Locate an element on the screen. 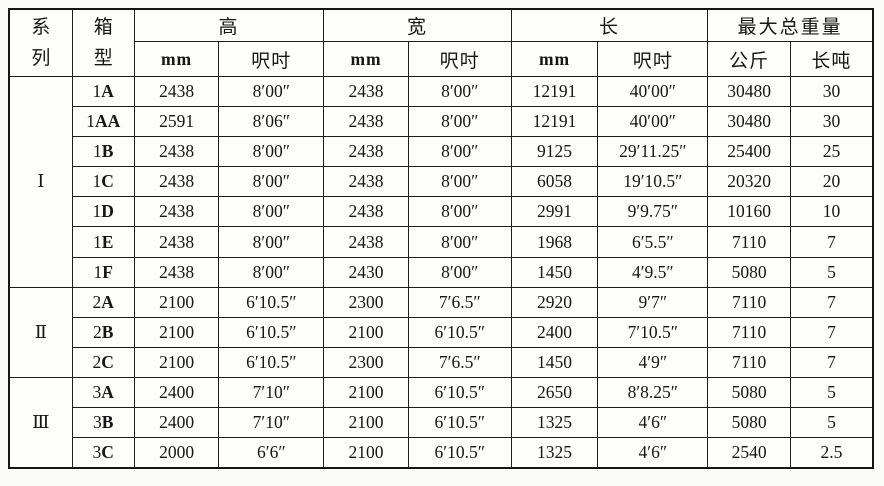 This screenshot has height=486, width=884. cell-weight-longton: 20 is located at coordinates (831, 182).